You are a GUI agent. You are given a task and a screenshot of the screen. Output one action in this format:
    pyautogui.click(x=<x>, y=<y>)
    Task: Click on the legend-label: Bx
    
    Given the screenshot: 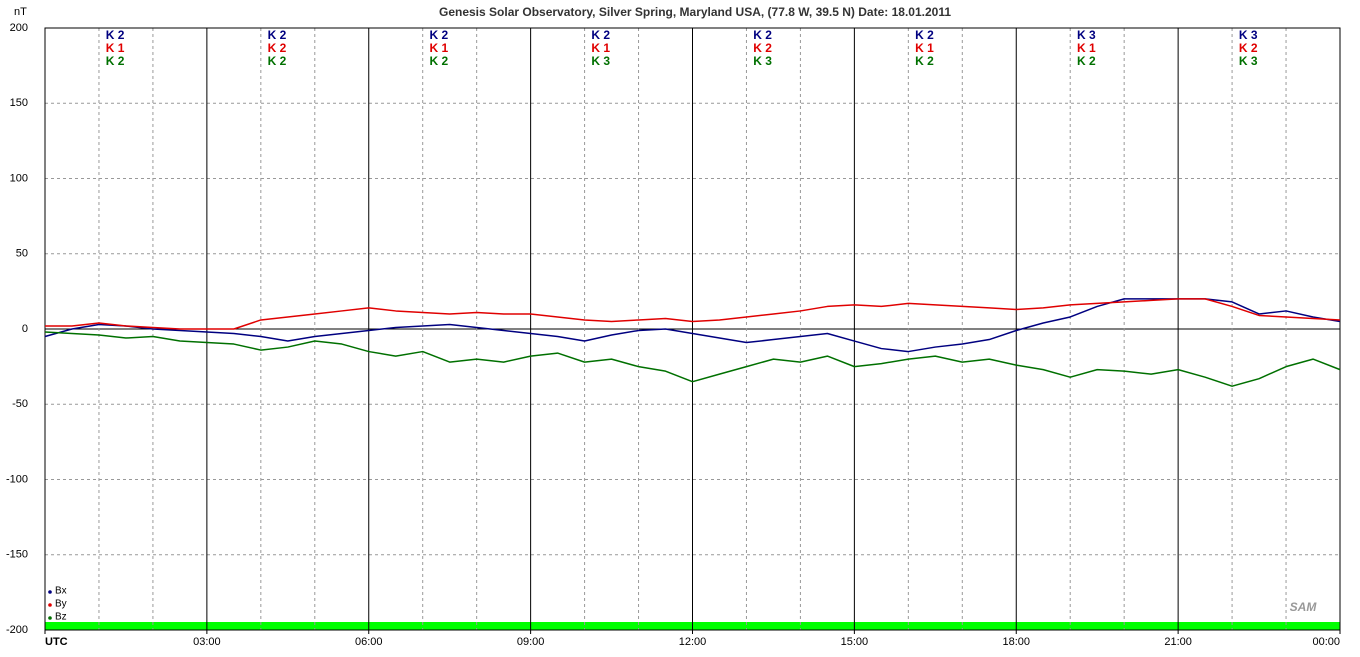 What is the action you would take?
    pyautogui.click(x=61, y=591)
    